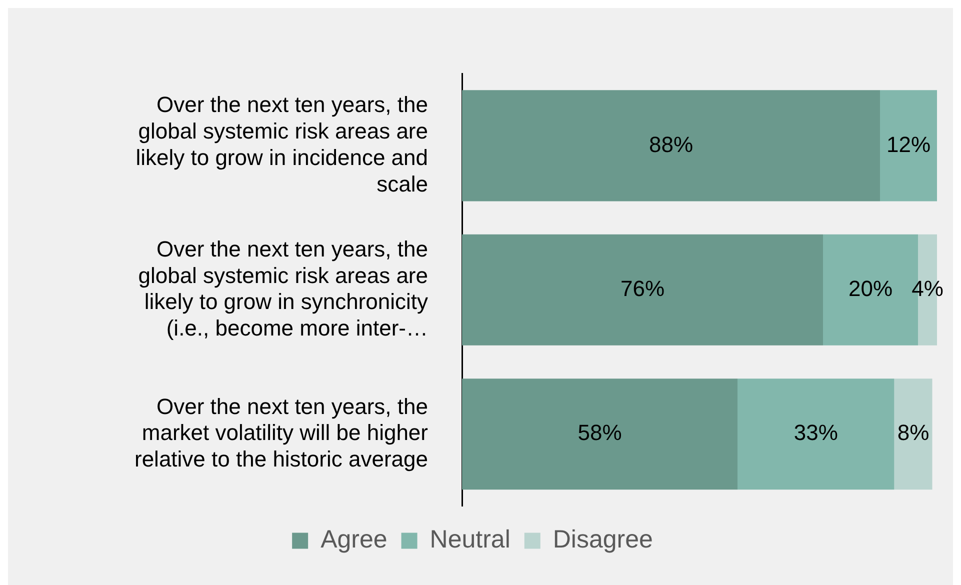 Image resolution: width=961 pixels, height=585 pixels. Describe the element at coordinates (870, 288) in the screenshot. I see `data-label: 20%` at that location.